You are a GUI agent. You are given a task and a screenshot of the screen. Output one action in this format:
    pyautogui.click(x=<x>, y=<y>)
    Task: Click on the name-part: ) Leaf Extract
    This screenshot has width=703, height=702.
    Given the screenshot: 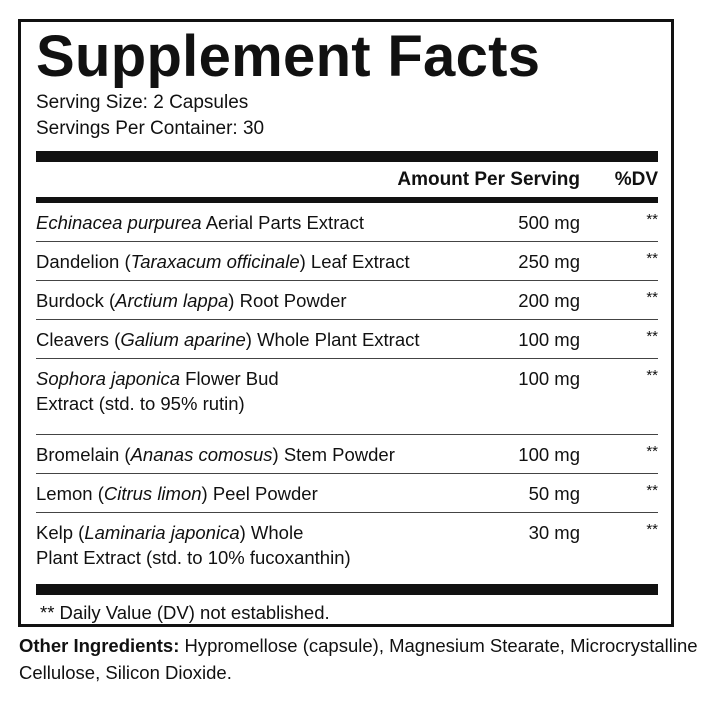 What is the action you would take?
    pyautogui.click(x=354, y=261)
    